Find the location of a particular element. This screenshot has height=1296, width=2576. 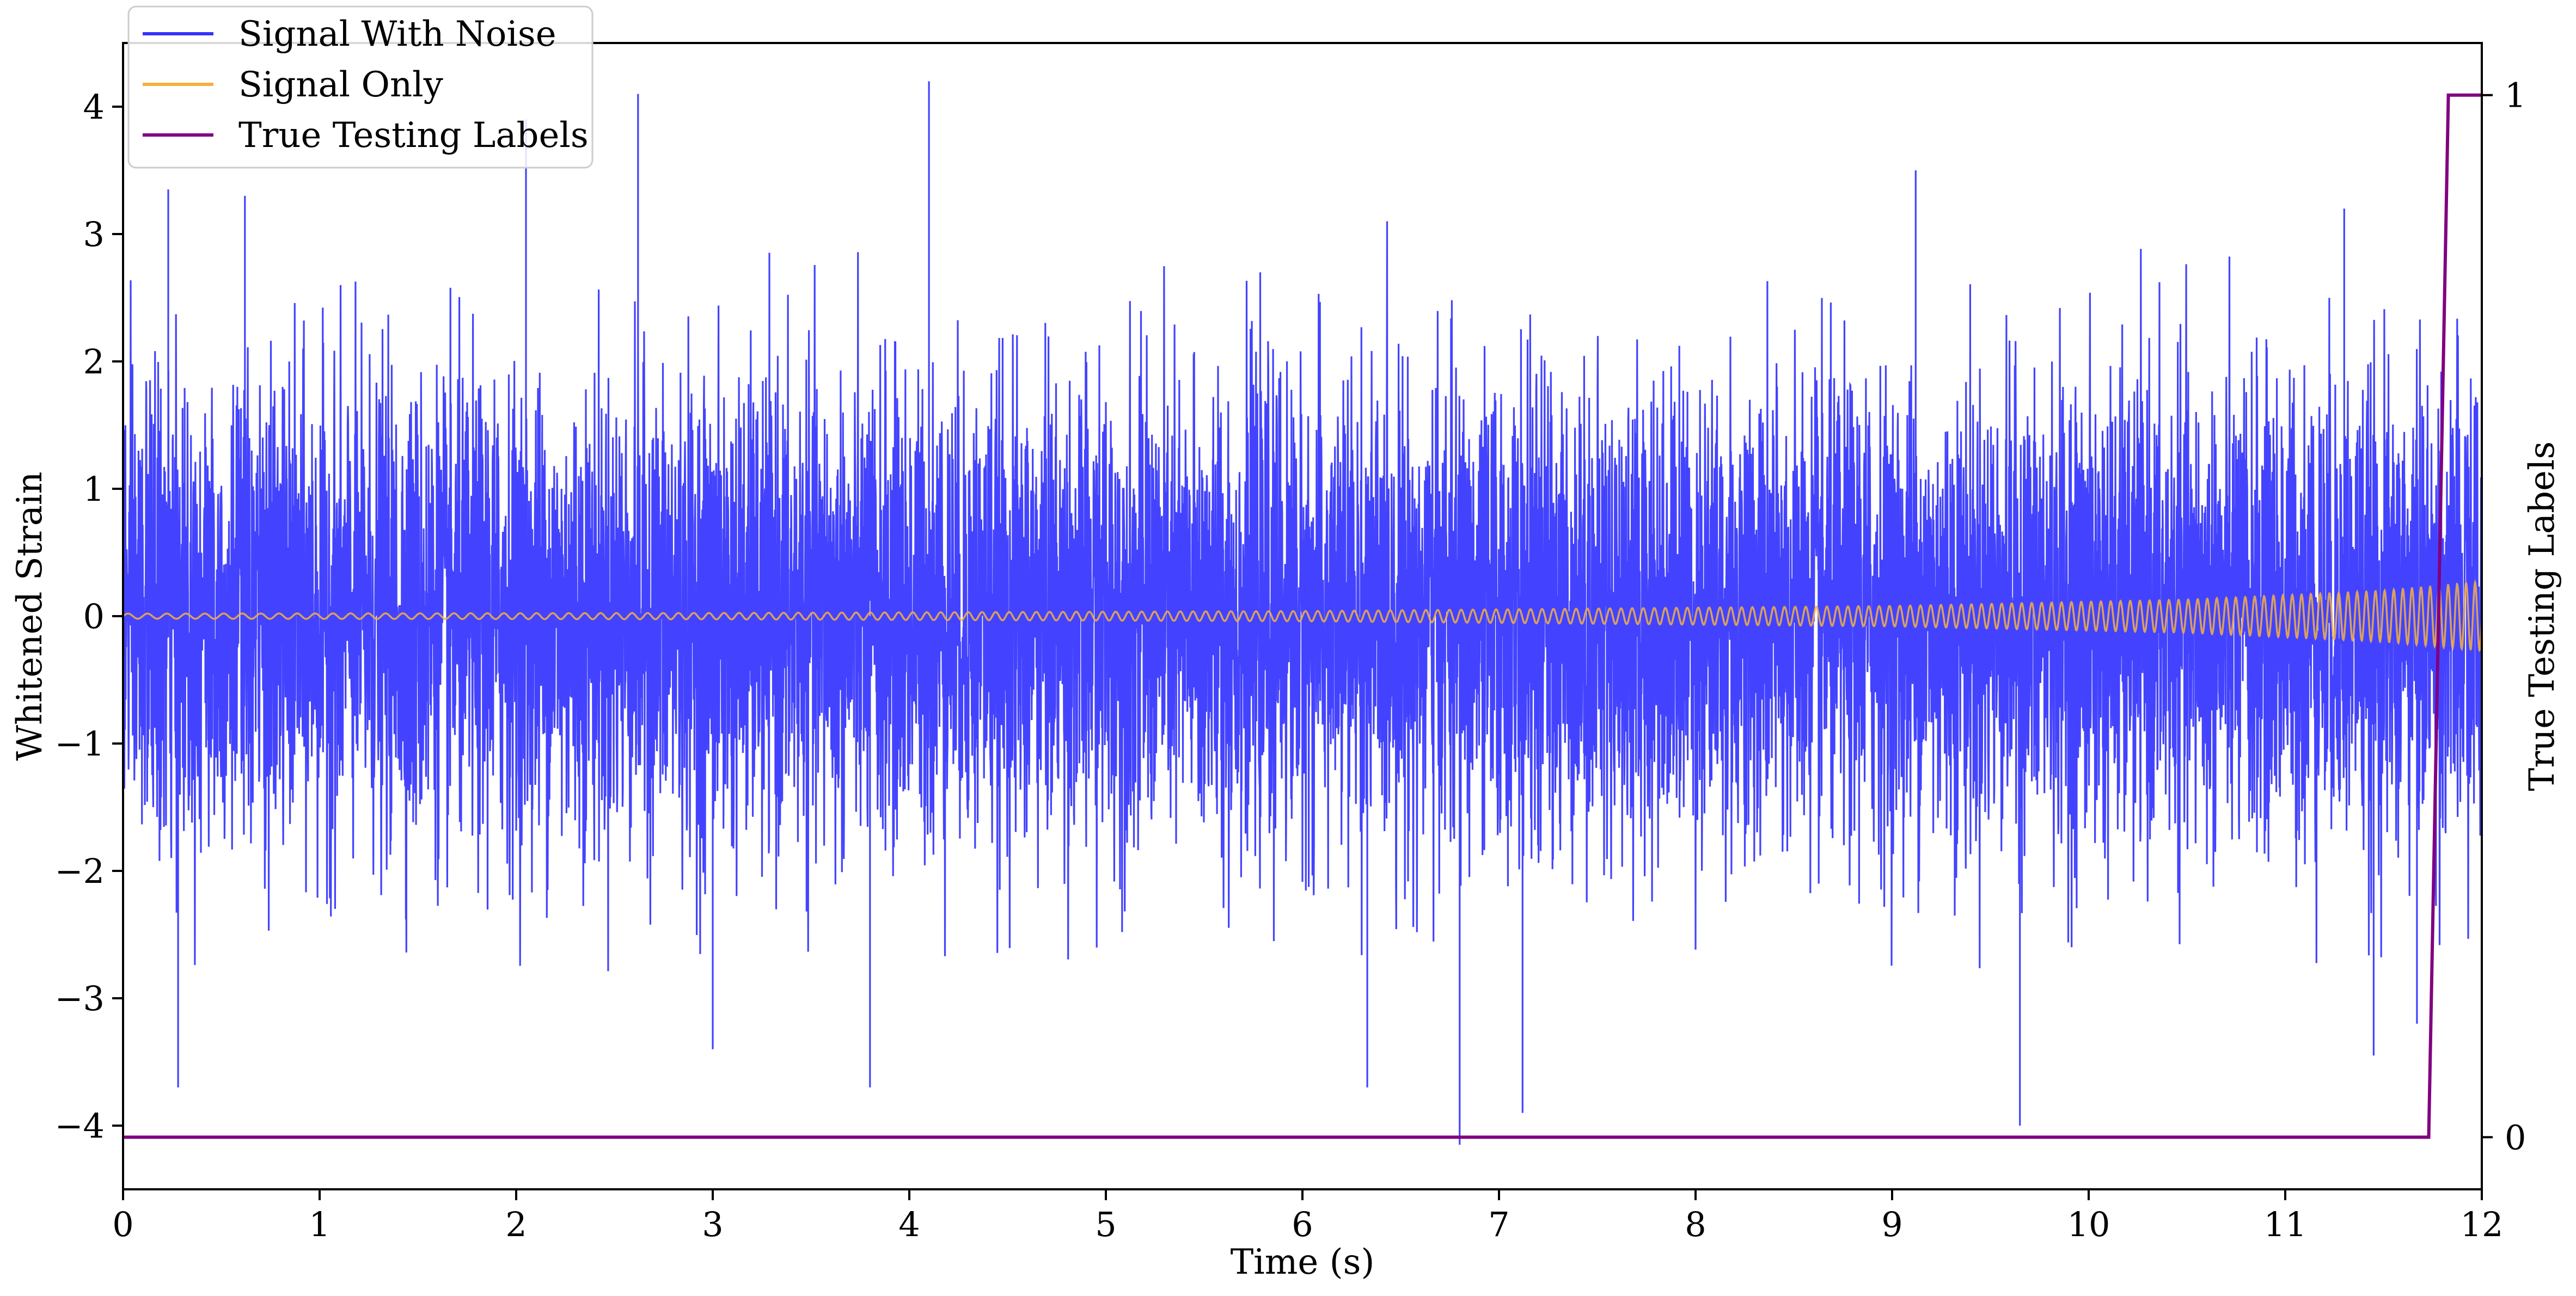

x-tick-label: 4 is located at coordinates (909, 1224).